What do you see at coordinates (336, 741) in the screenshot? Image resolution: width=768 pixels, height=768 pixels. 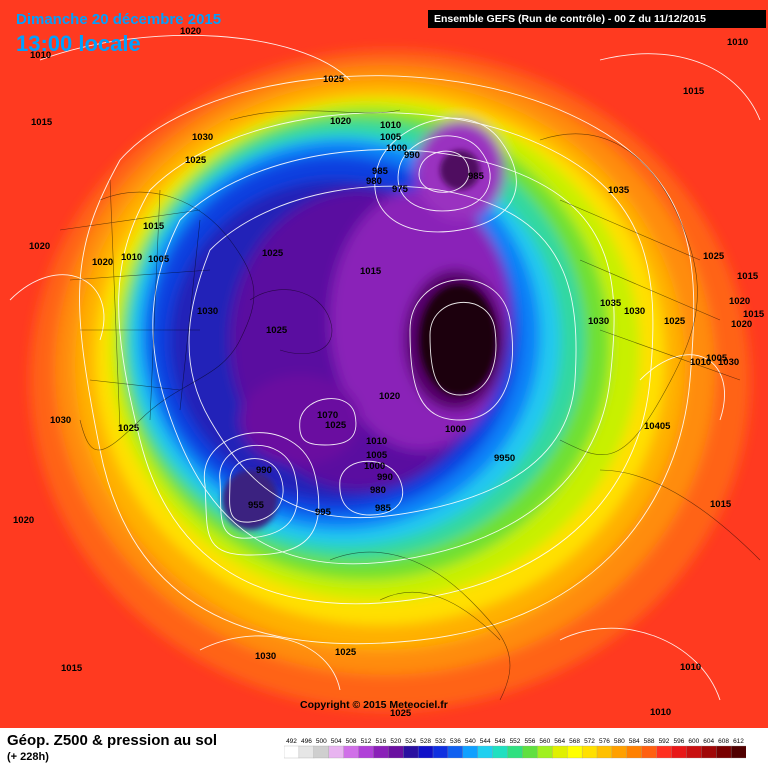 I see `legend-tick-label: 504` at bounding box center [336, 741].